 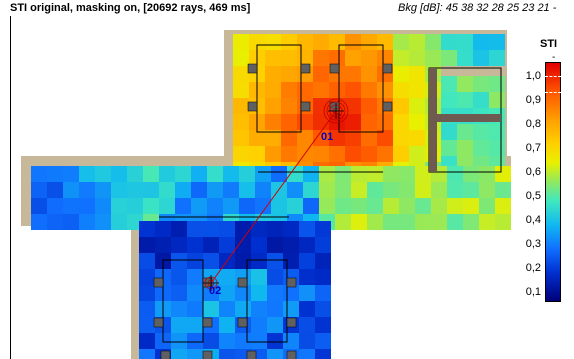 What do you see at coordinates (465, 118) in the screenshot?
I see `partition-horizontal` at bounding box center [465, 118].